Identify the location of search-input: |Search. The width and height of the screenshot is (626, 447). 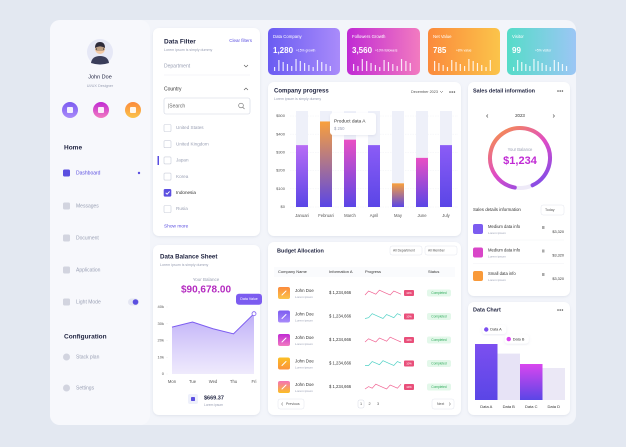
(176, 106).